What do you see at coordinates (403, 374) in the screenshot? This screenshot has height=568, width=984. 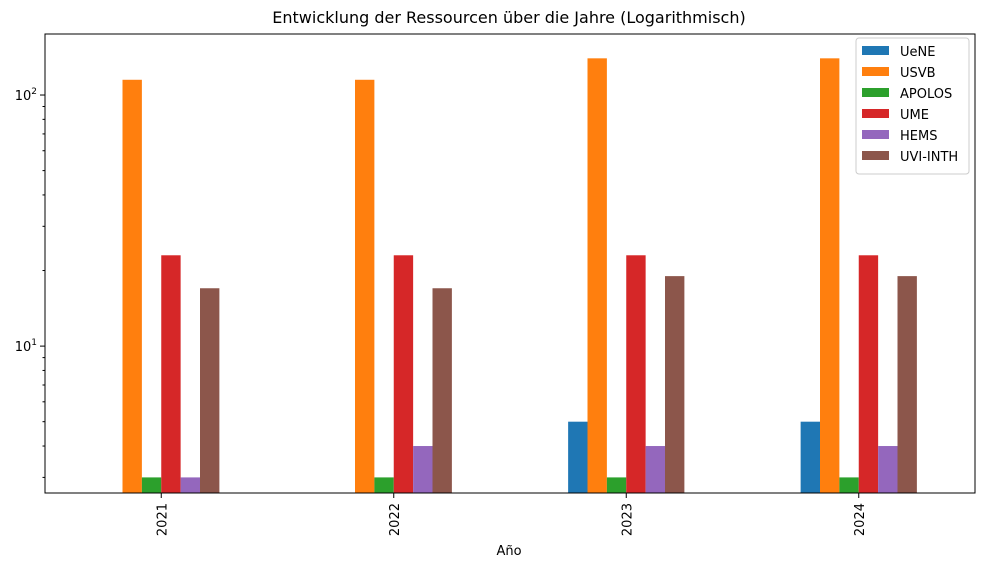 I see `bar-ume-2022` at bounding box center [403, 374].